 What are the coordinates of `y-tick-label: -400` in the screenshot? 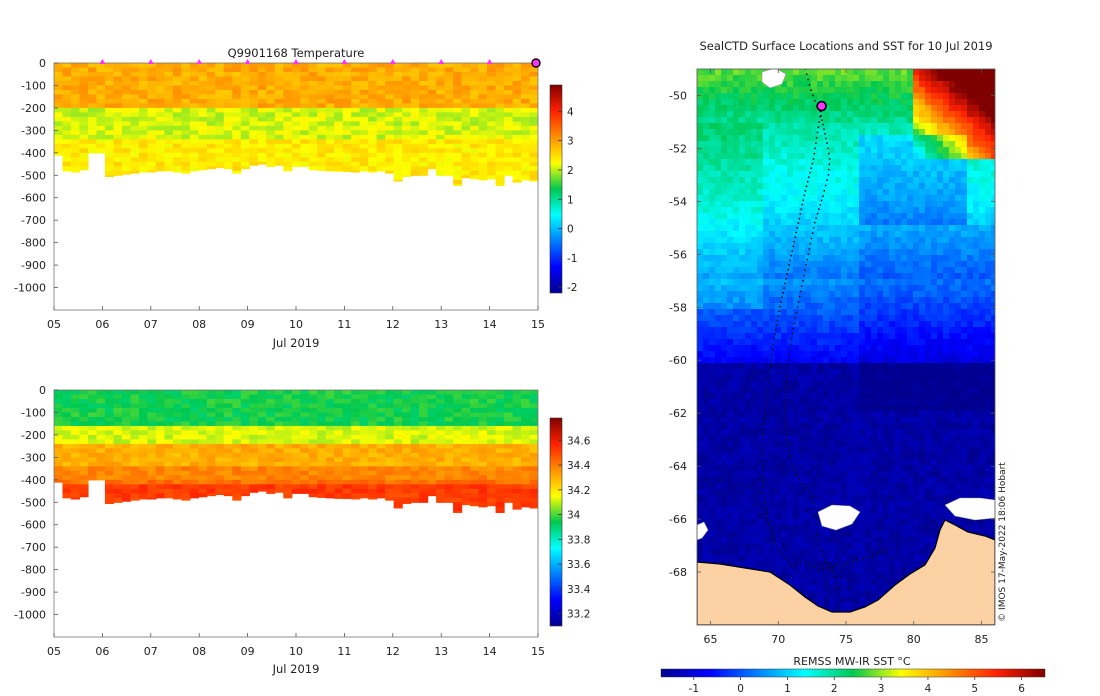 It's located at (33, 153).